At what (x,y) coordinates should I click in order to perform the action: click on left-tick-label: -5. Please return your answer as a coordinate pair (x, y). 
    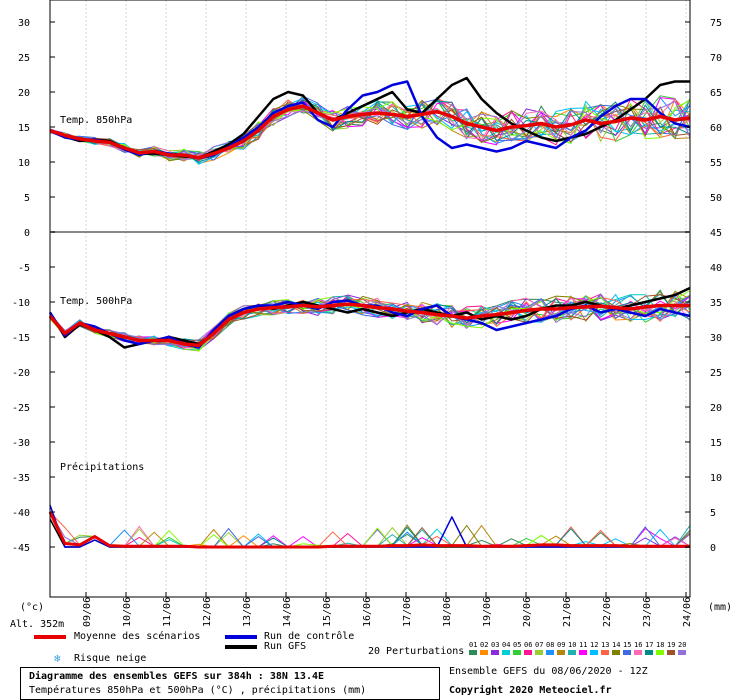
    Looking at the image, I should click on (24, 268).